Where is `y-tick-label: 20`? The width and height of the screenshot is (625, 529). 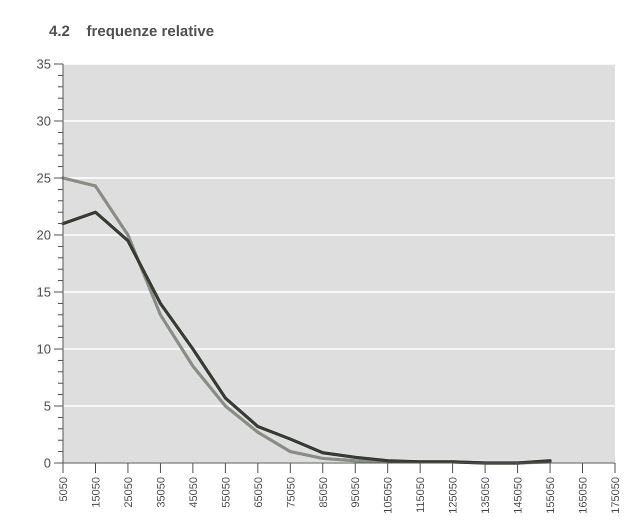
y-tick-label: 20 is located at coordinates (43, 235).